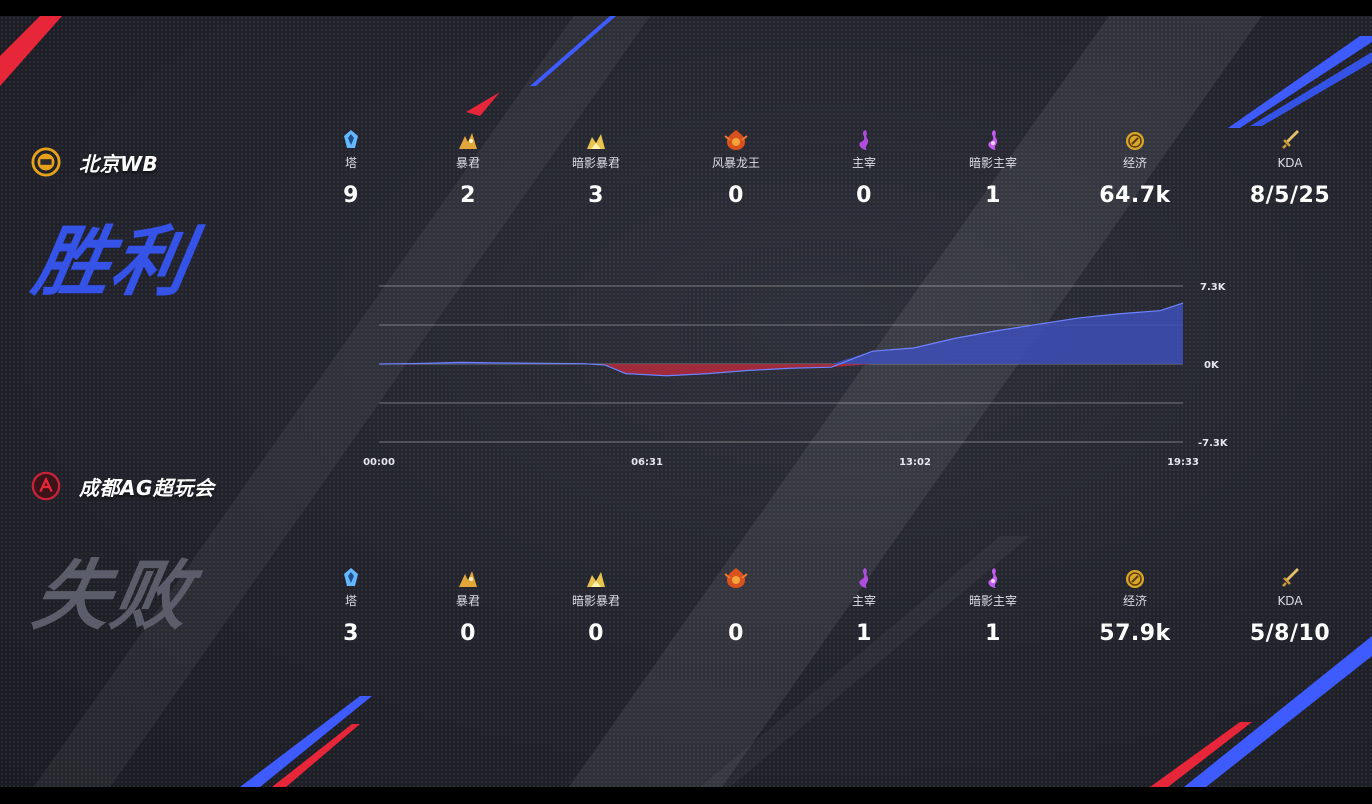 This screenshot has height=804, width=1372. I want to click on bottom-stat-gold: 经济 57.9k, so click(1135, 605).